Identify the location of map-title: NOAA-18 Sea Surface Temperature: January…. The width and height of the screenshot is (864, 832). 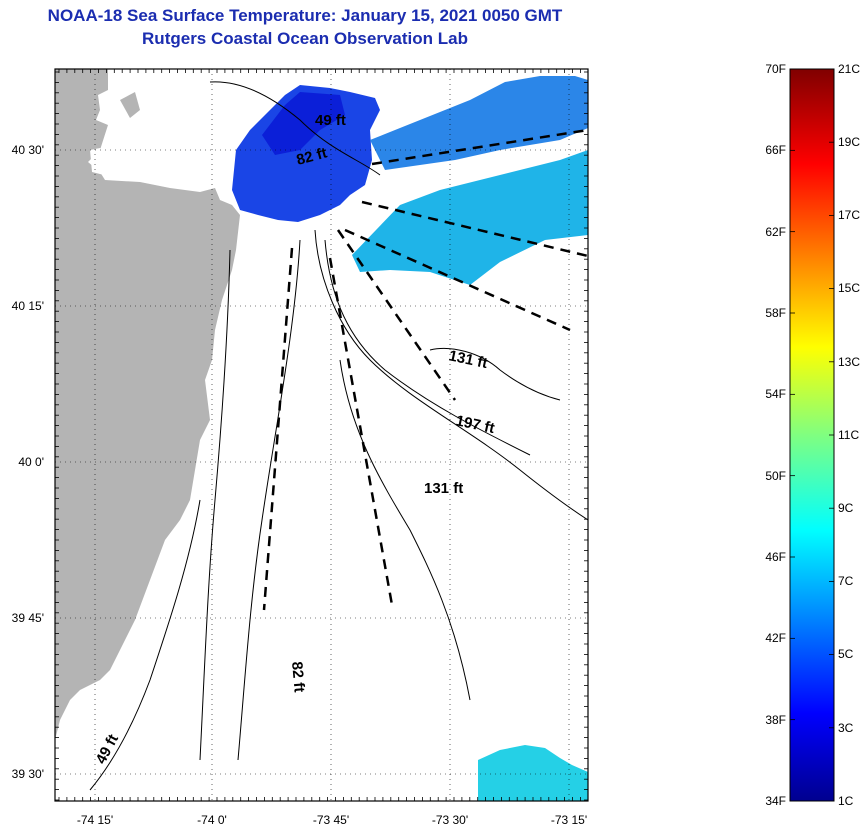
(305, 15).